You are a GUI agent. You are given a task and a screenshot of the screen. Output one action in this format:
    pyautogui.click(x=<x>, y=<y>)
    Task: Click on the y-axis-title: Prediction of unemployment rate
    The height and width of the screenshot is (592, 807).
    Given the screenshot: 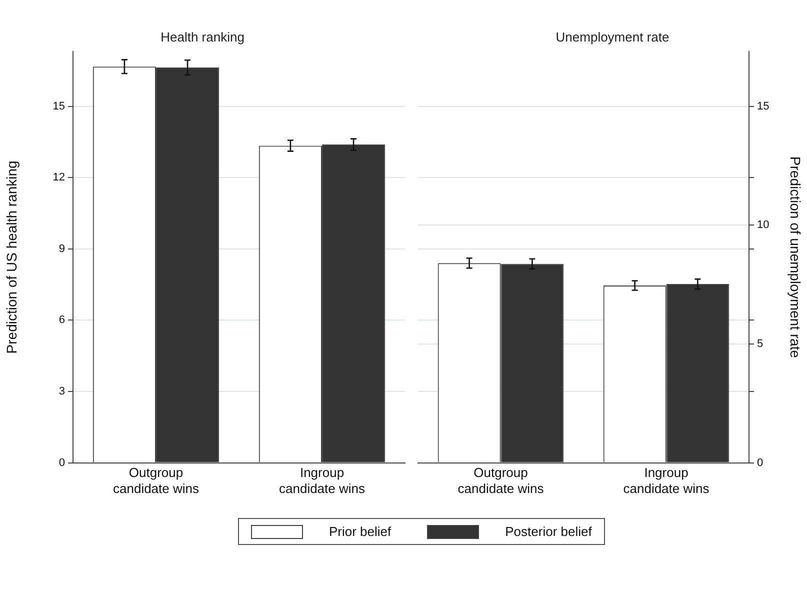 What is the action you would take?
    pyautogui.click(x=796, y=257)
    